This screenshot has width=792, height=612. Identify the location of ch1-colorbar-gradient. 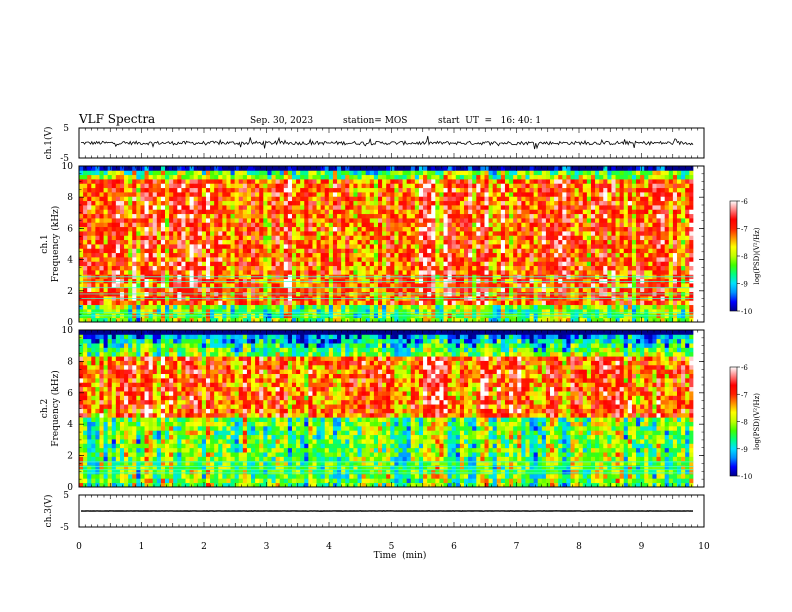
(733, 256).